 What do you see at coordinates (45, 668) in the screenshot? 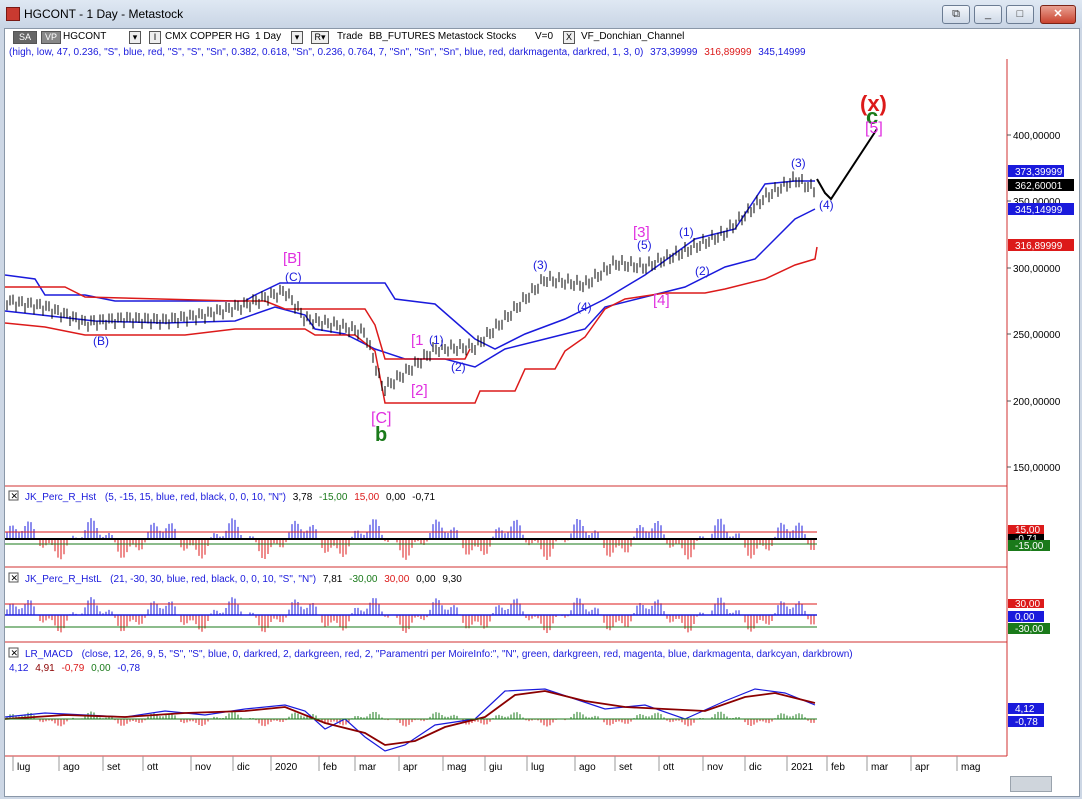
I see `panel3-v2: 4,91` at bounding box center [45, 668].